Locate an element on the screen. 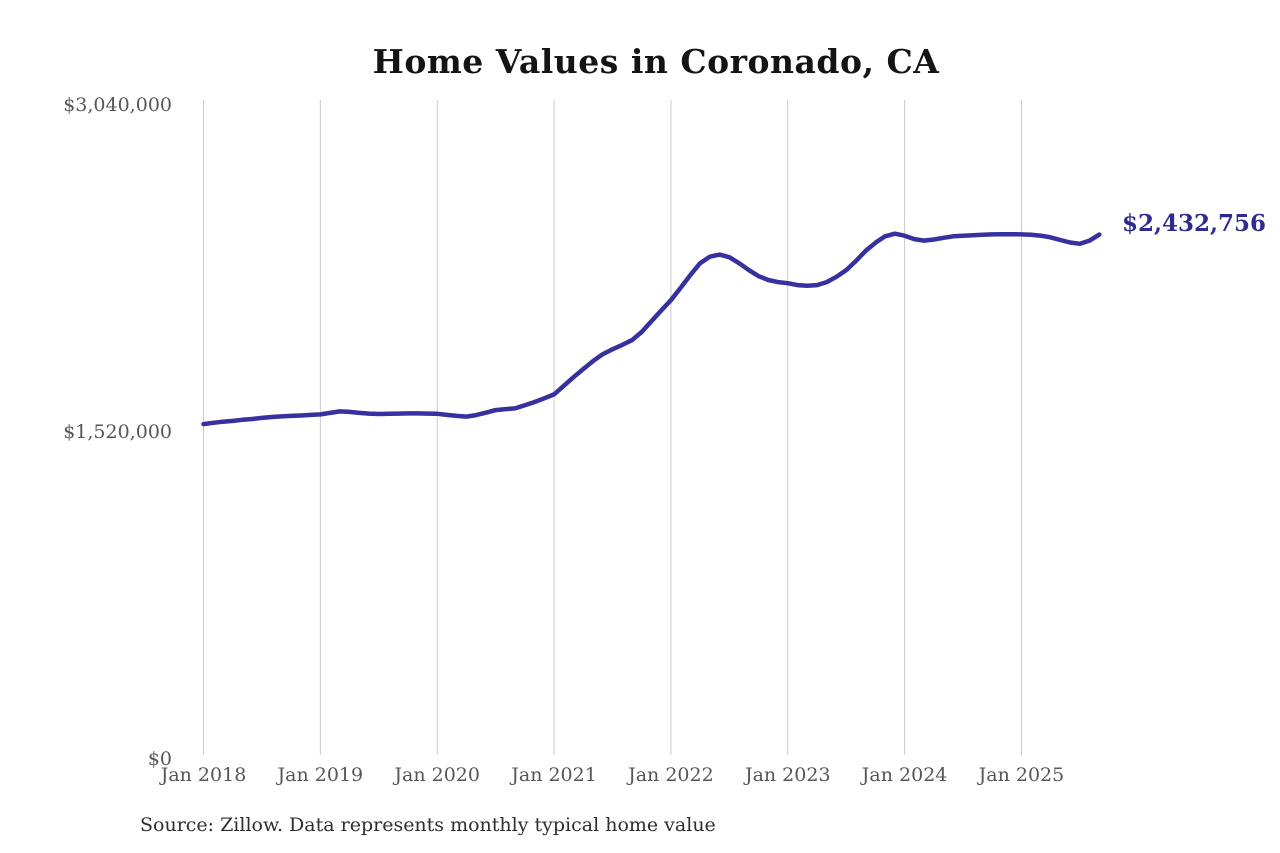 The height and width of the screenshot is (853, 1280). x-tick-label: Jan 2020 is located at coordinates (436, 775).